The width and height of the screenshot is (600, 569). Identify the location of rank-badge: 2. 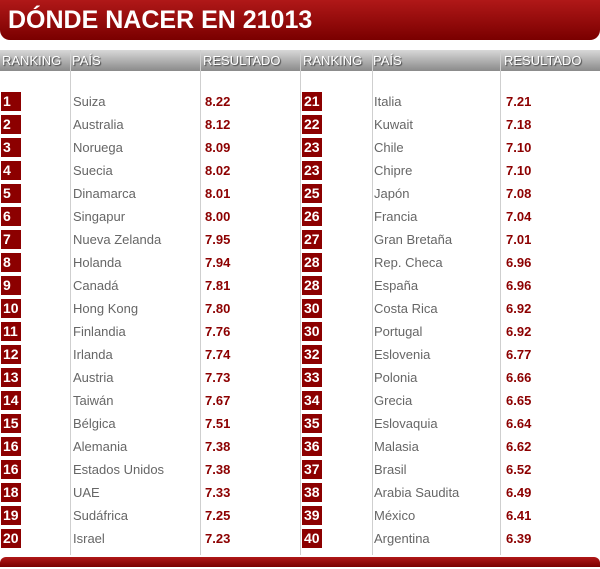
(11, 124).